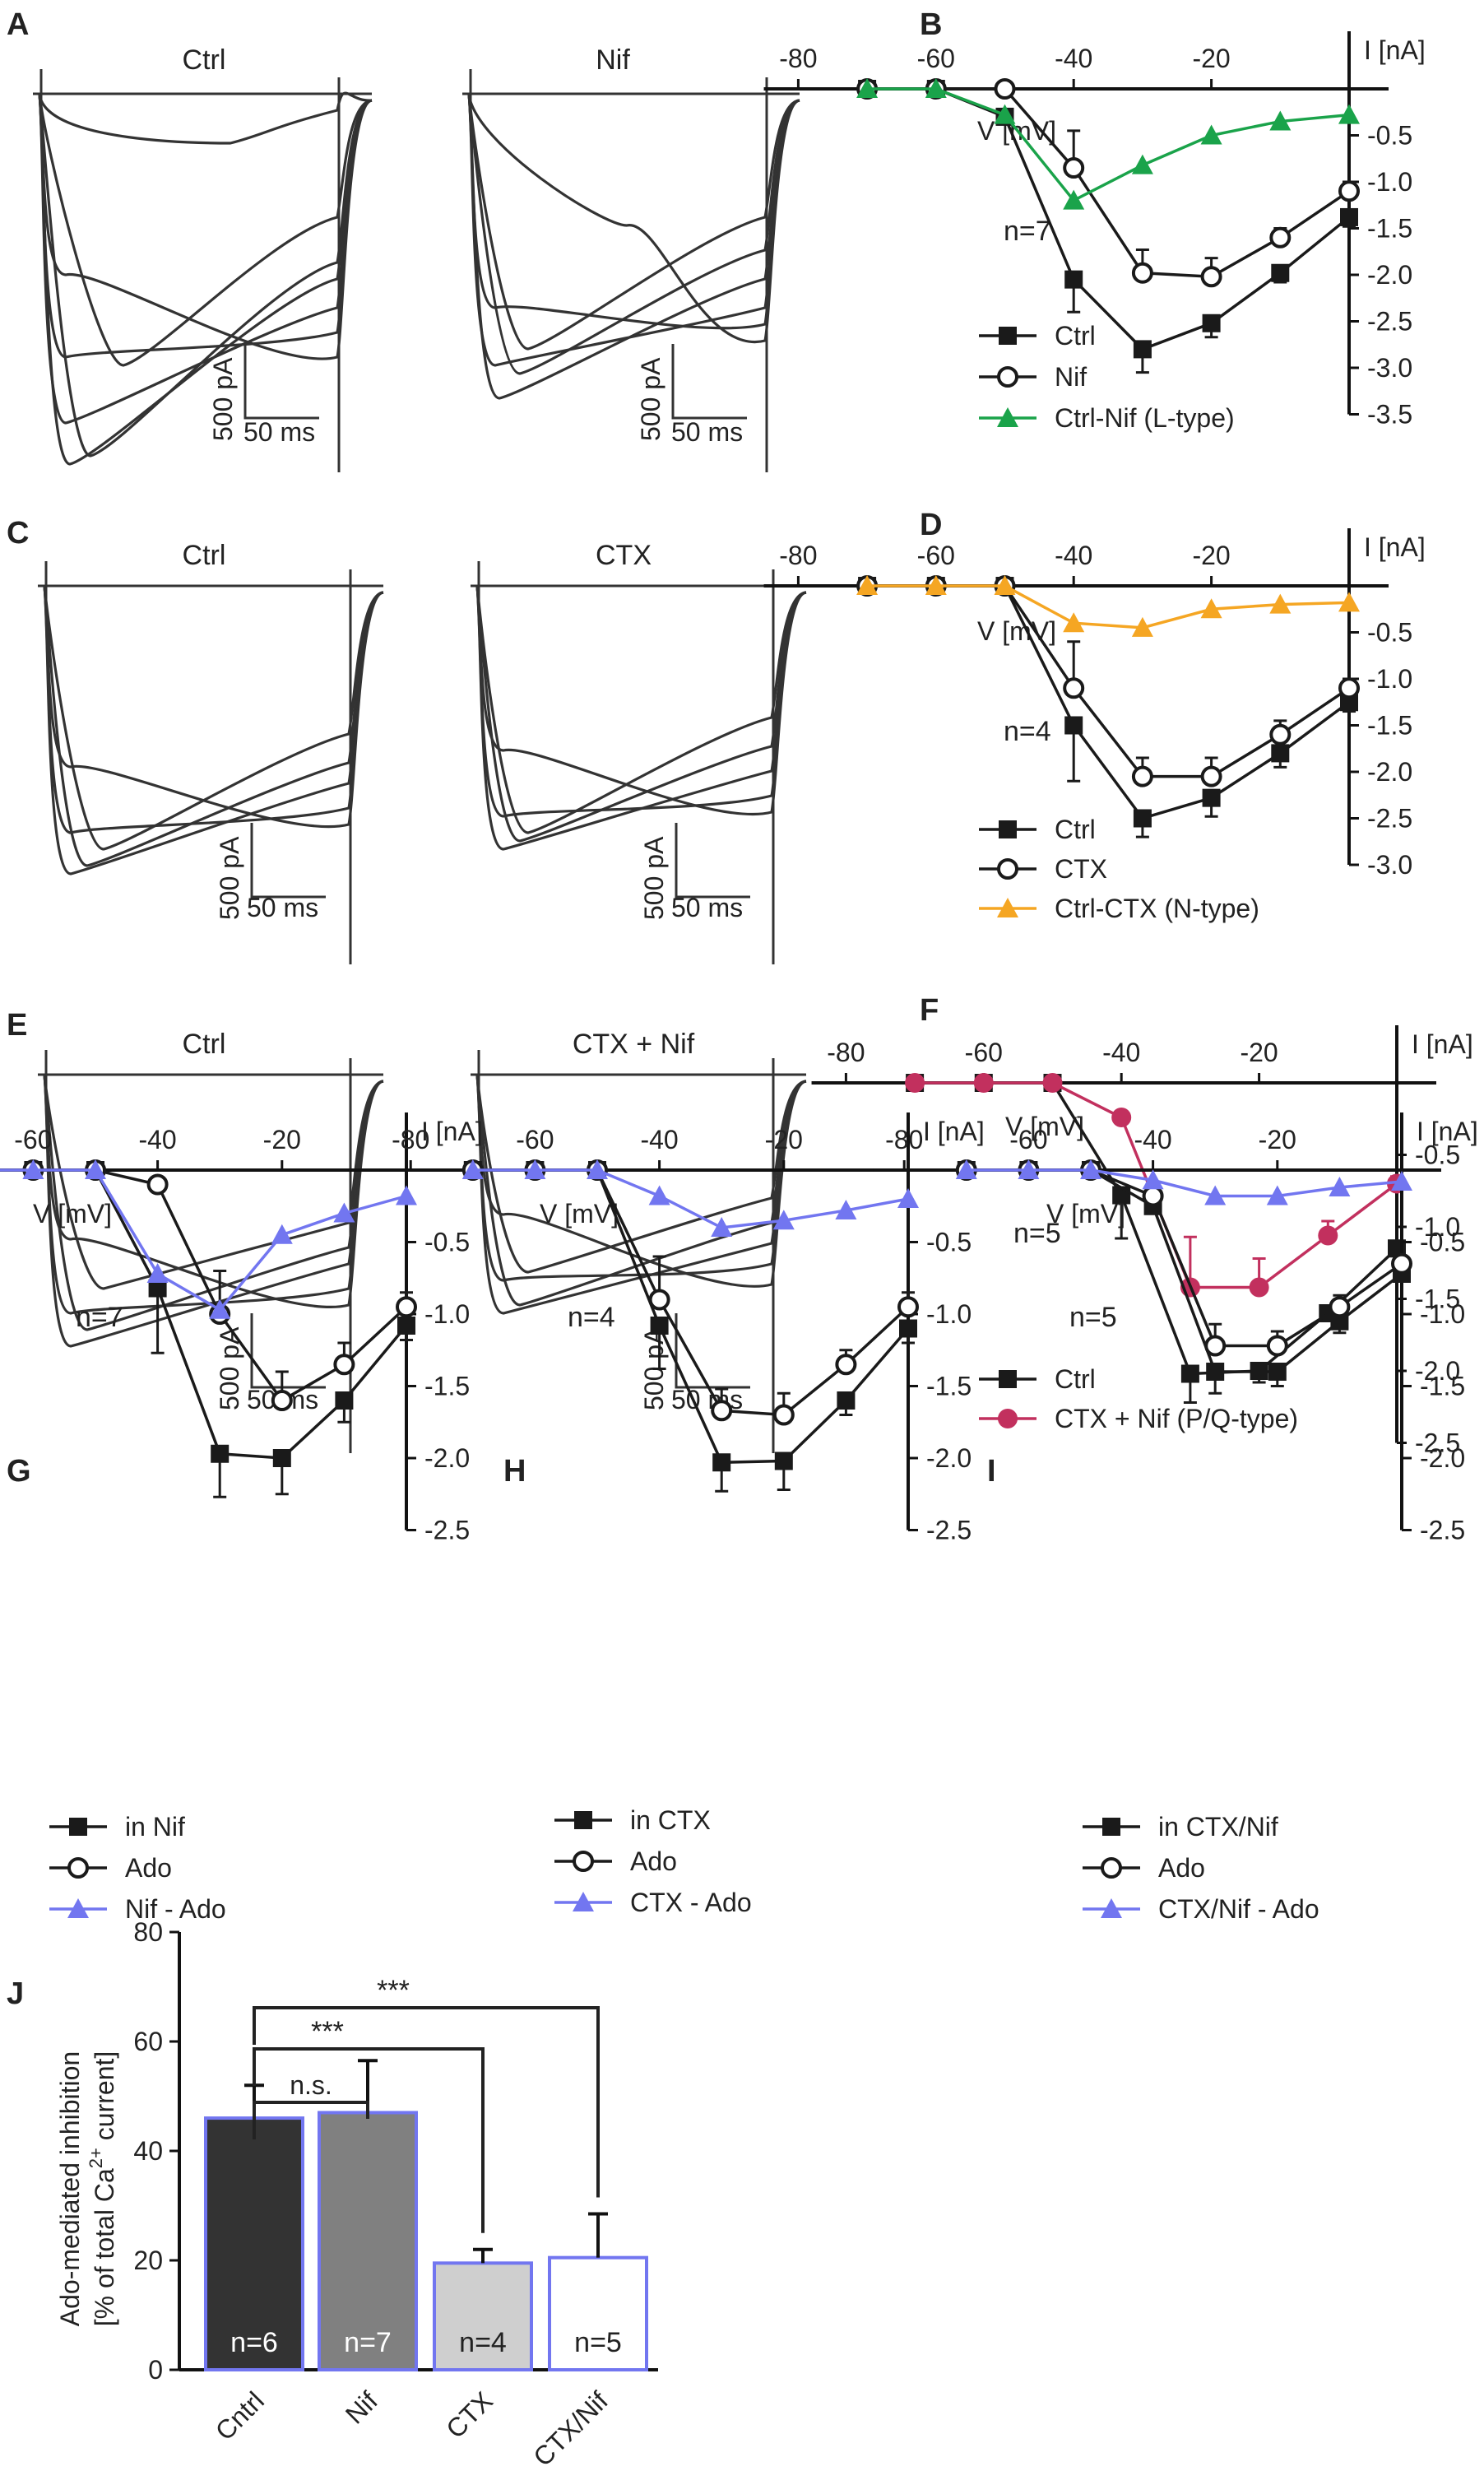  Describe the element at coordinates (691, 395) in the screenshot. I see `scale-bar-a-right: 500 pA 50 ms` at that location.